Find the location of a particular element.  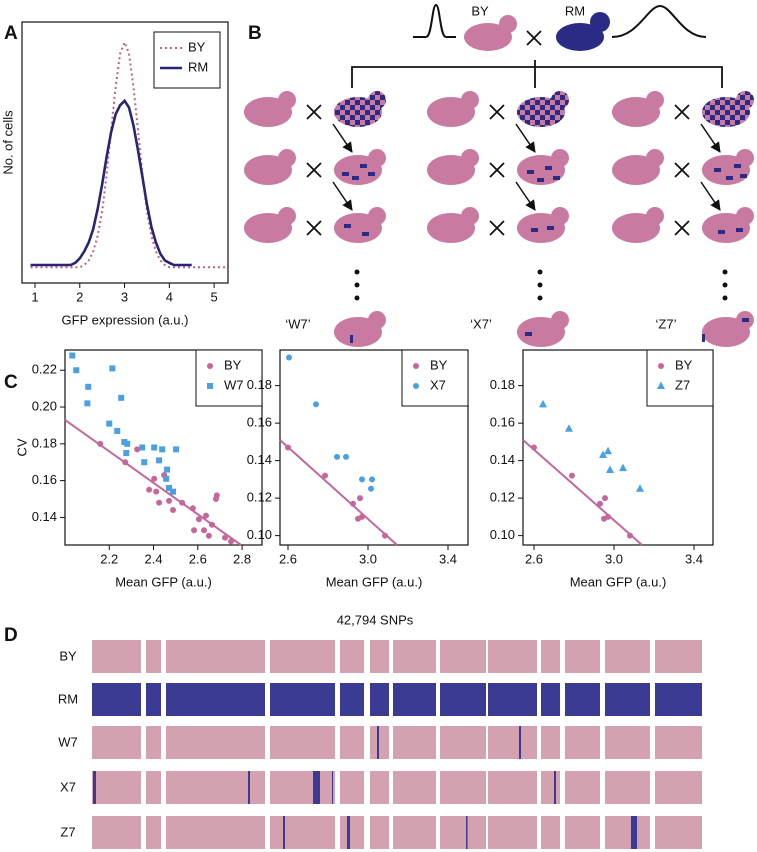

x-tick-label: 2.8 is located at coordinates (242, 558).